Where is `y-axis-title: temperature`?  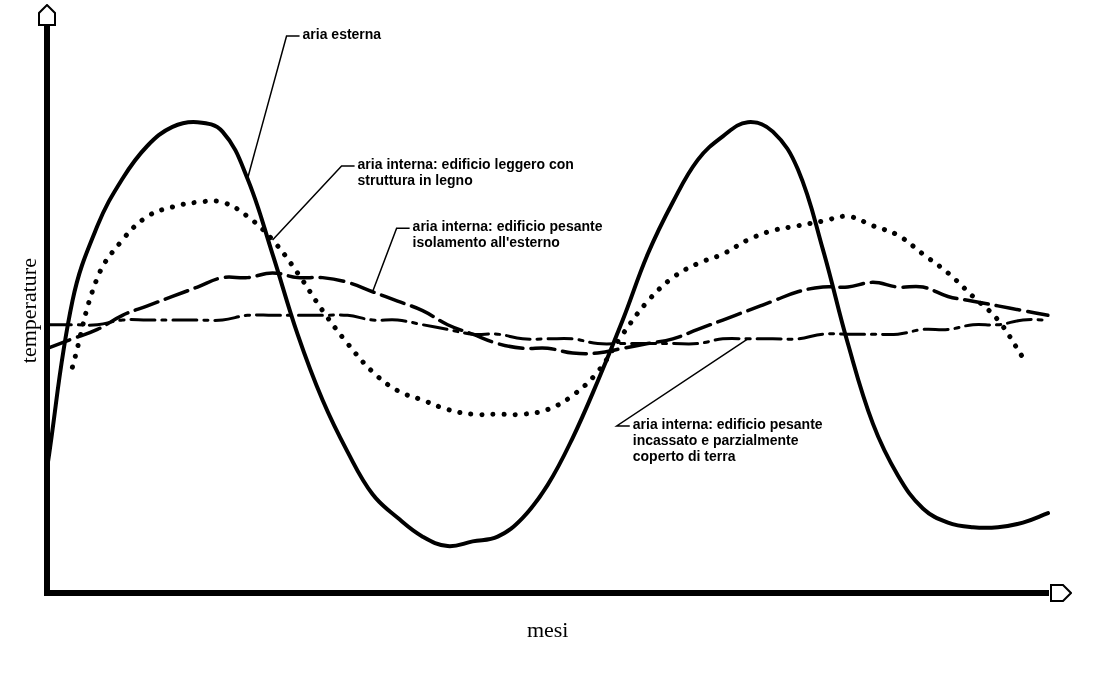 y-axis-title: temperature is located at coordinates (28, 311).